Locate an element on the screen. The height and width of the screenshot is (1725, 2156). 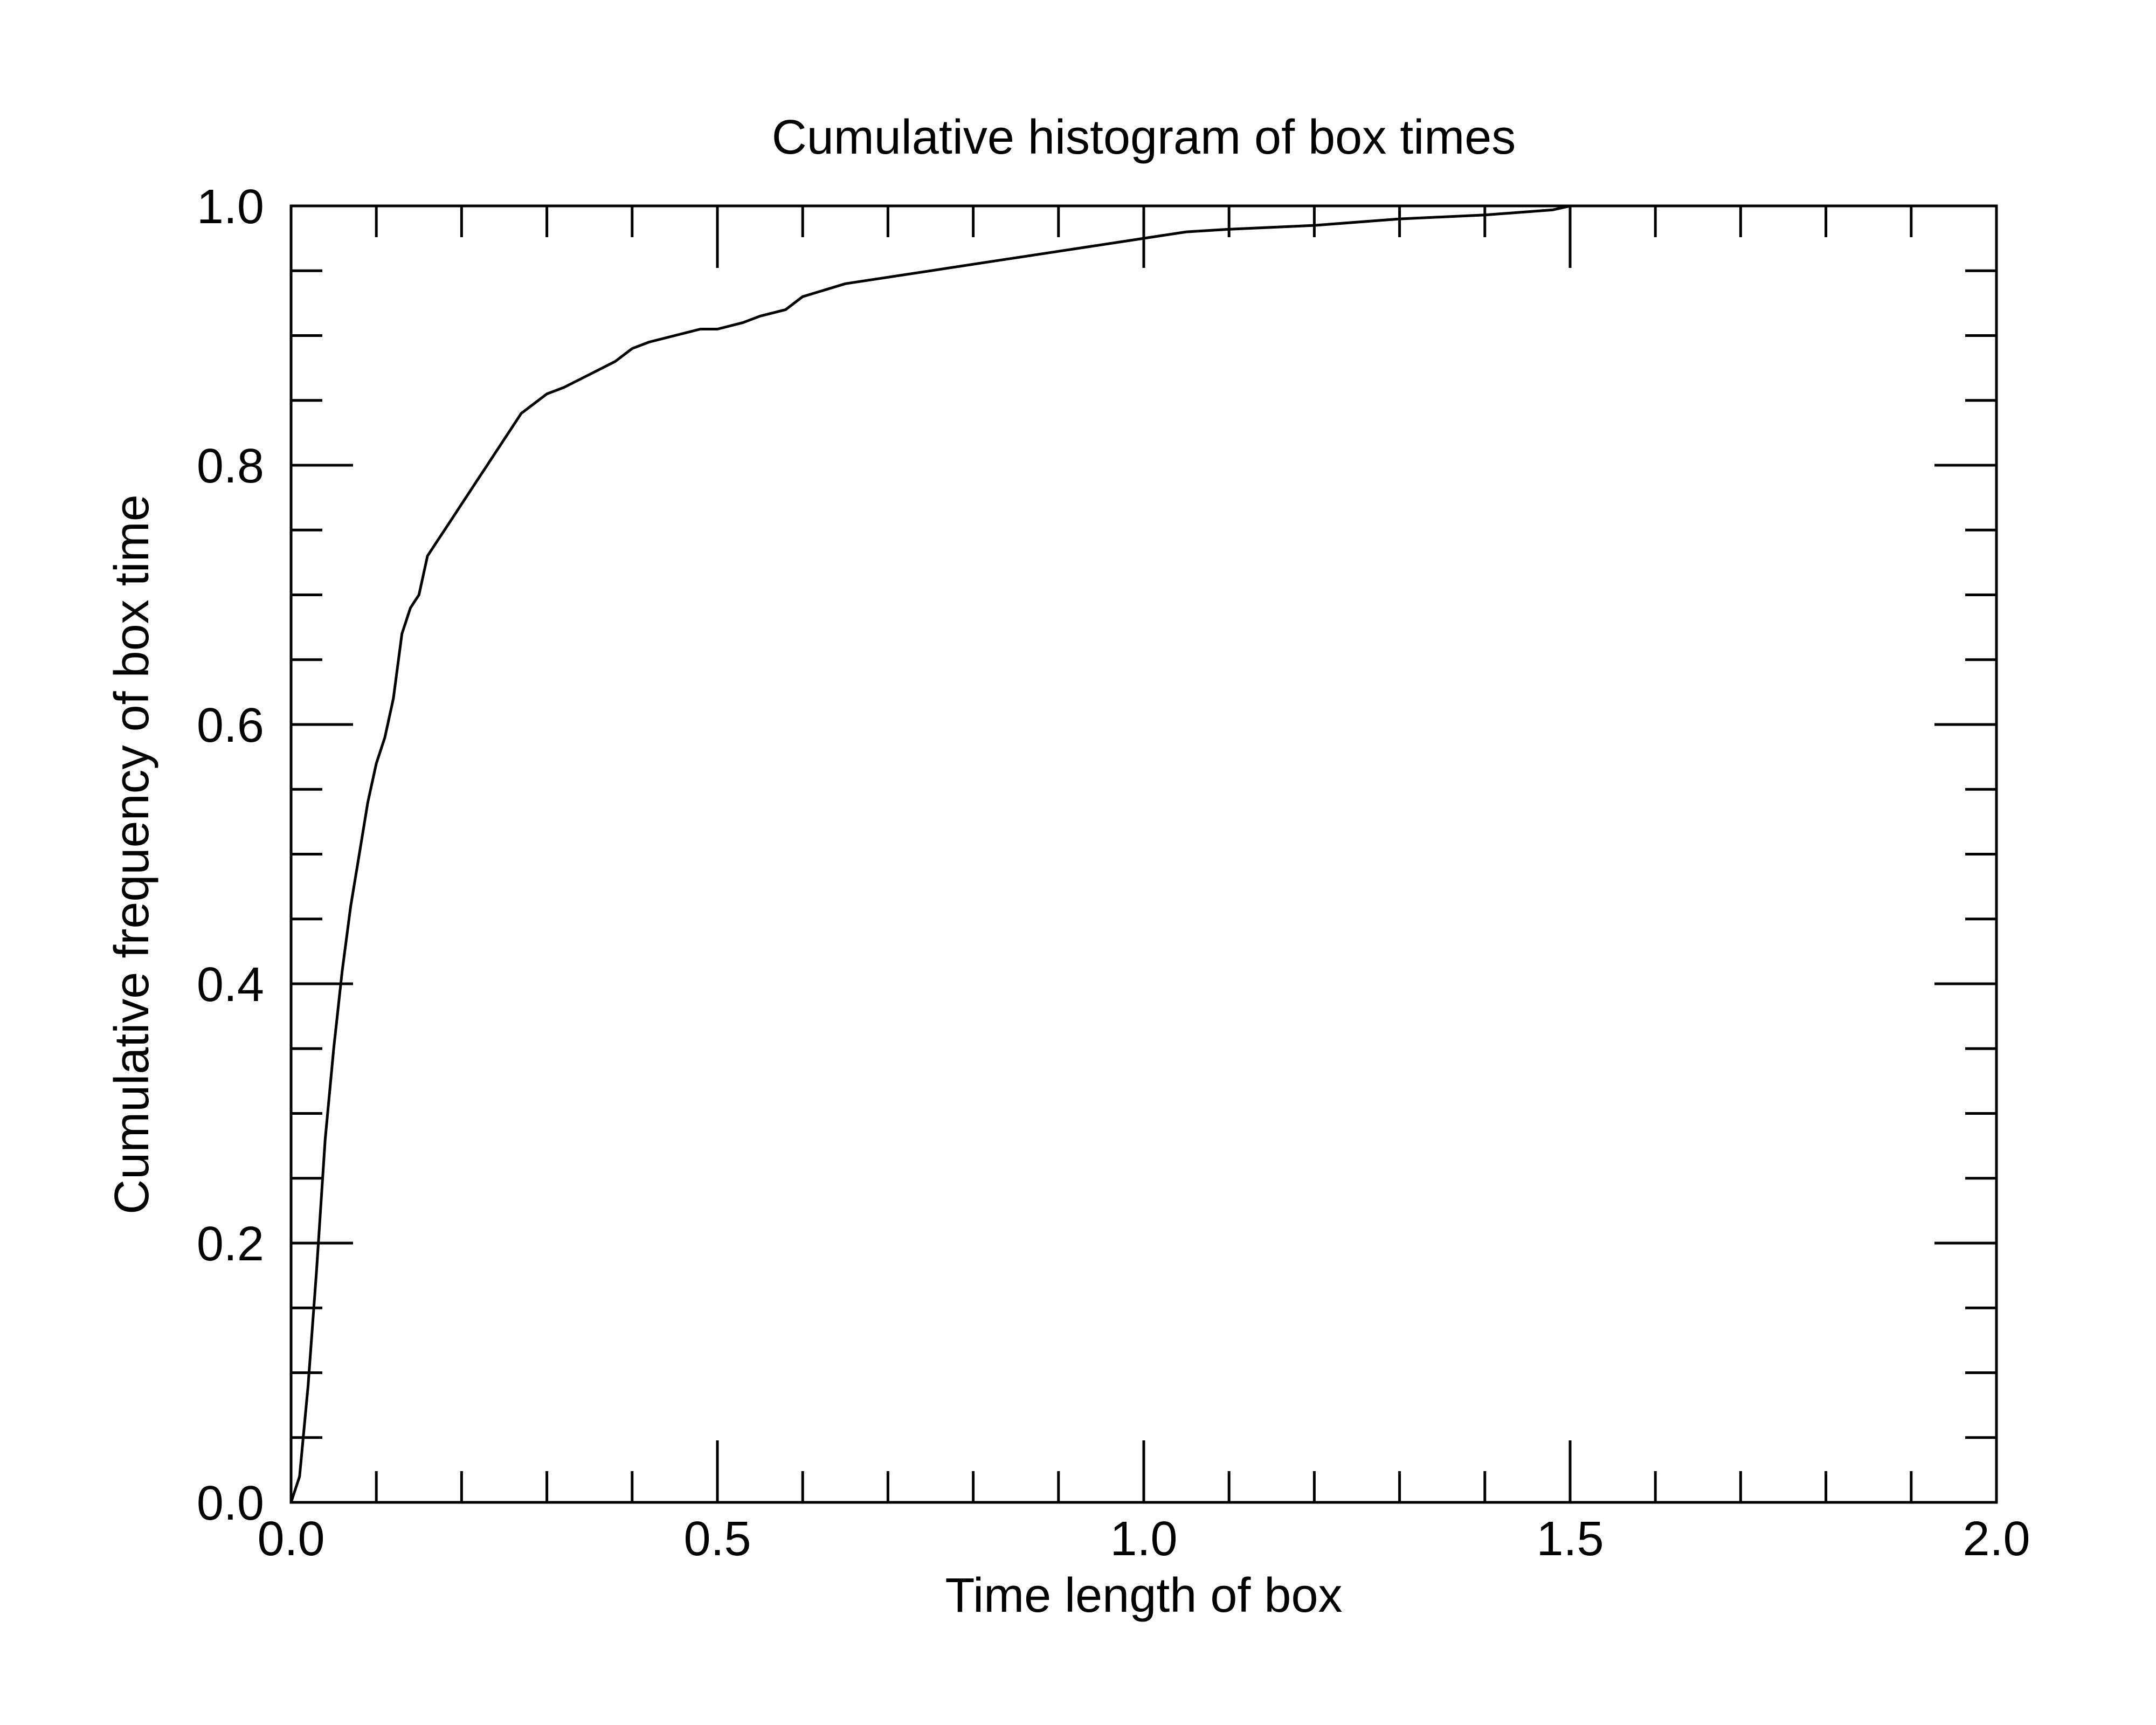
y-tick-label: 0.8 is located at coordinates (230, 466).